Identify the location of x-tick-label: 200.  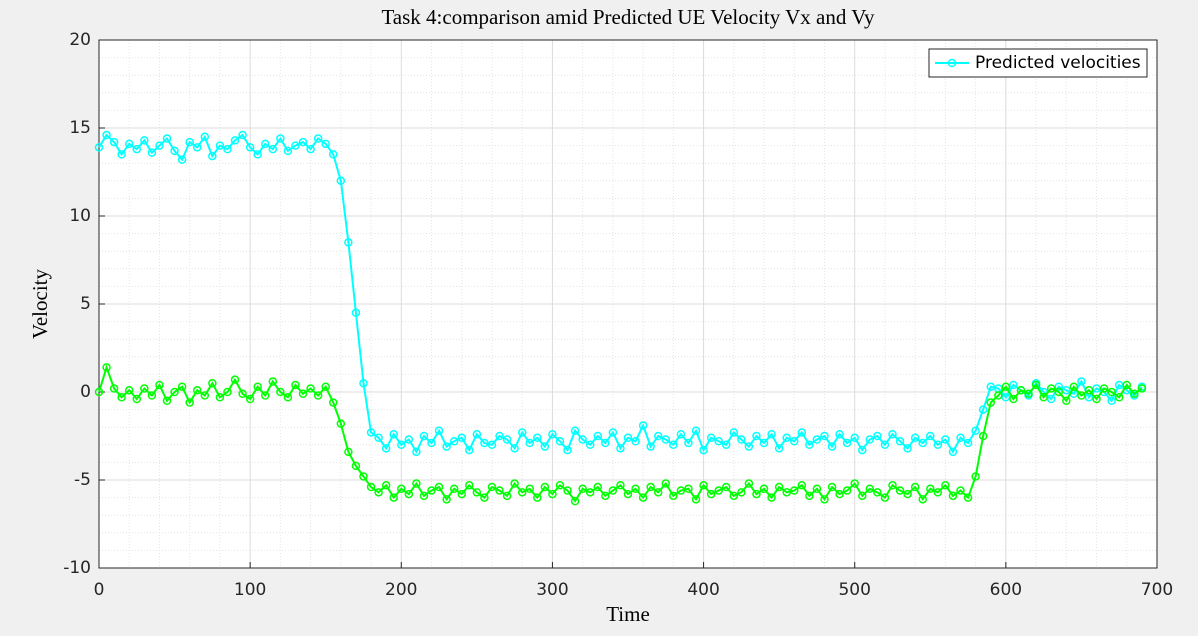
(401, 590).